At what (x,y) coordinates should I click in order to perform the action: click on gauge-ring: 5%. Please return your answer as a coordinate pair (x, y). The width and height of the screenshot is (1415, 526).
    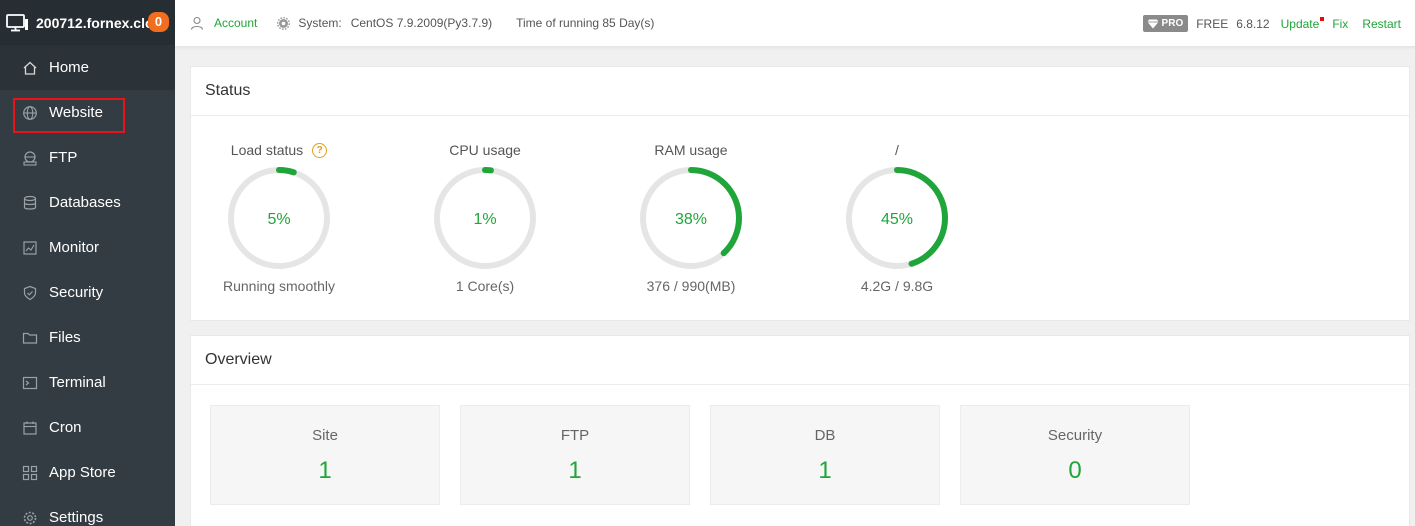
    Looking at the image, I should click on (279, 218).